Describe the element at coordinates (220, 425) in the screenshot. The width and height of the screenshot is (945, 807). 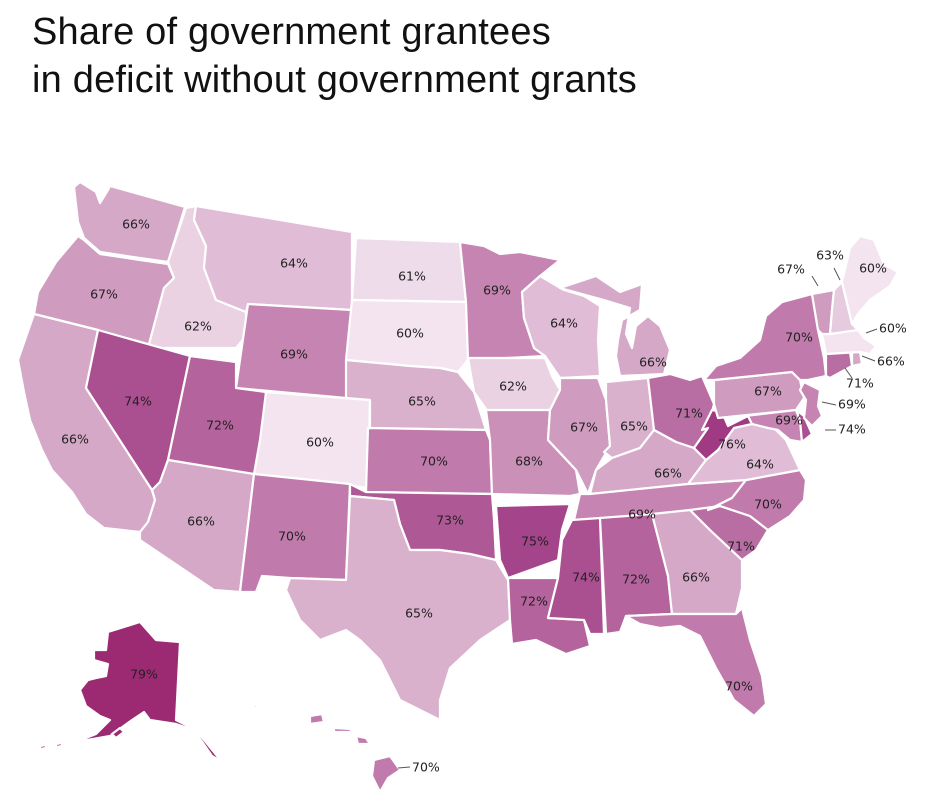
I see `label-ut: 72%` at that location.